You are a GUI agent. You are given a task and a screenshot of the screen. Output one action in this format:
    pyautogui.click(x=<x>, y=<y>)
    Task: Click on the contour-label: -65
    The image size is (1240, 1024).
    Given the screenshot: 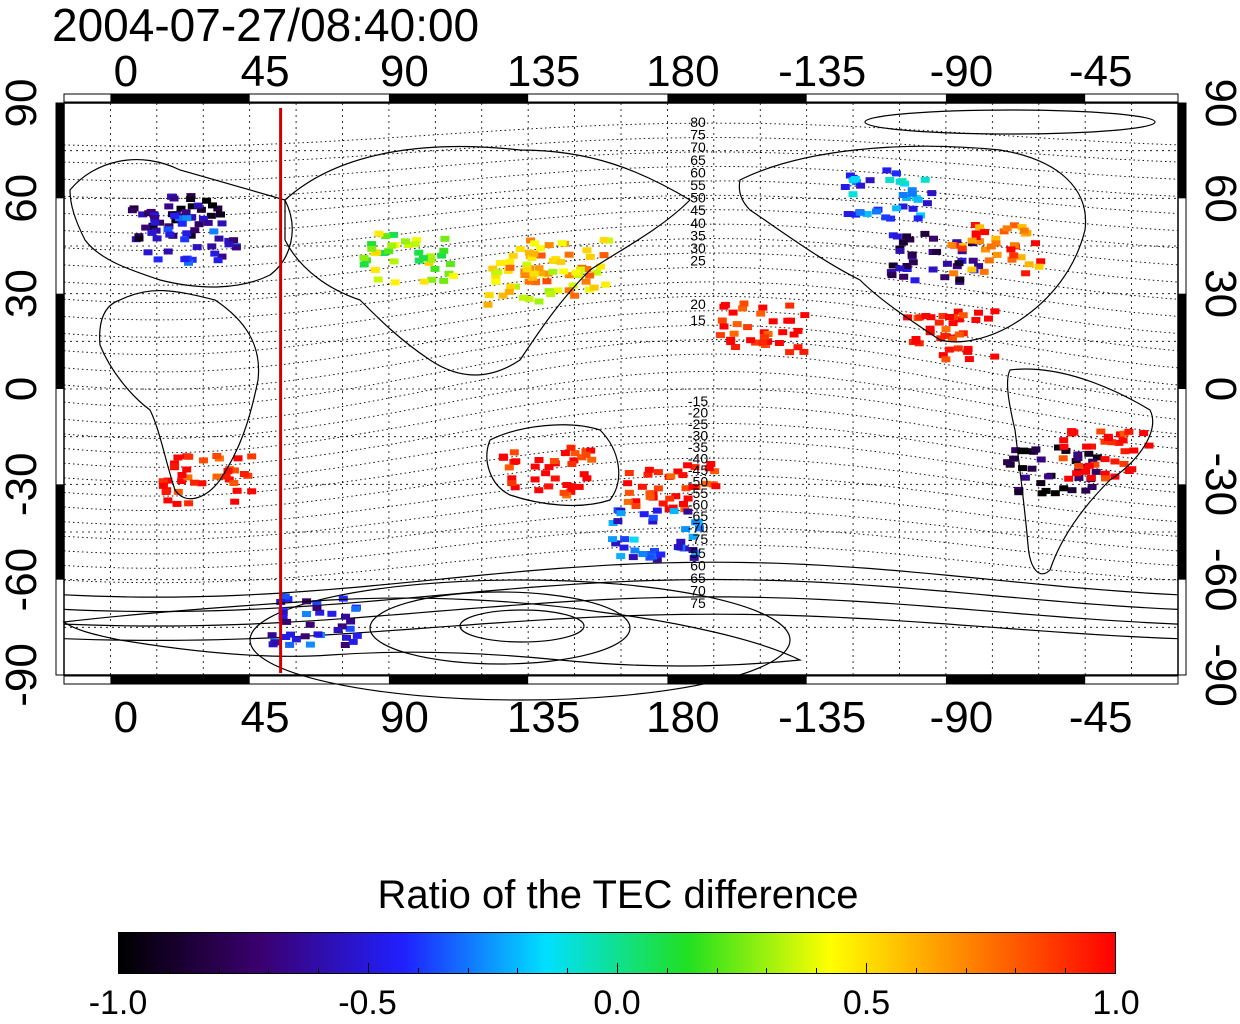 What is the action you would take?
    pyautogui.click(x=698, y=516)
    